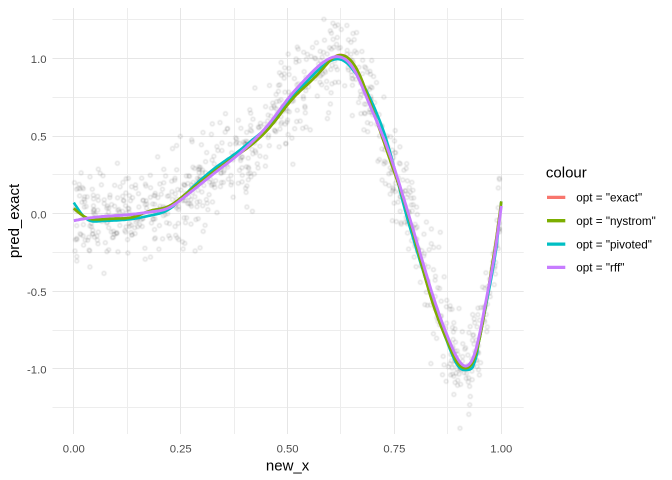 Image resolution: width=672 pixels, height=480 pixels. What do you see at coordinates (39, 215) in the screenshot?
I see `svg-text: 0.0` at bounding box center [39, 215].